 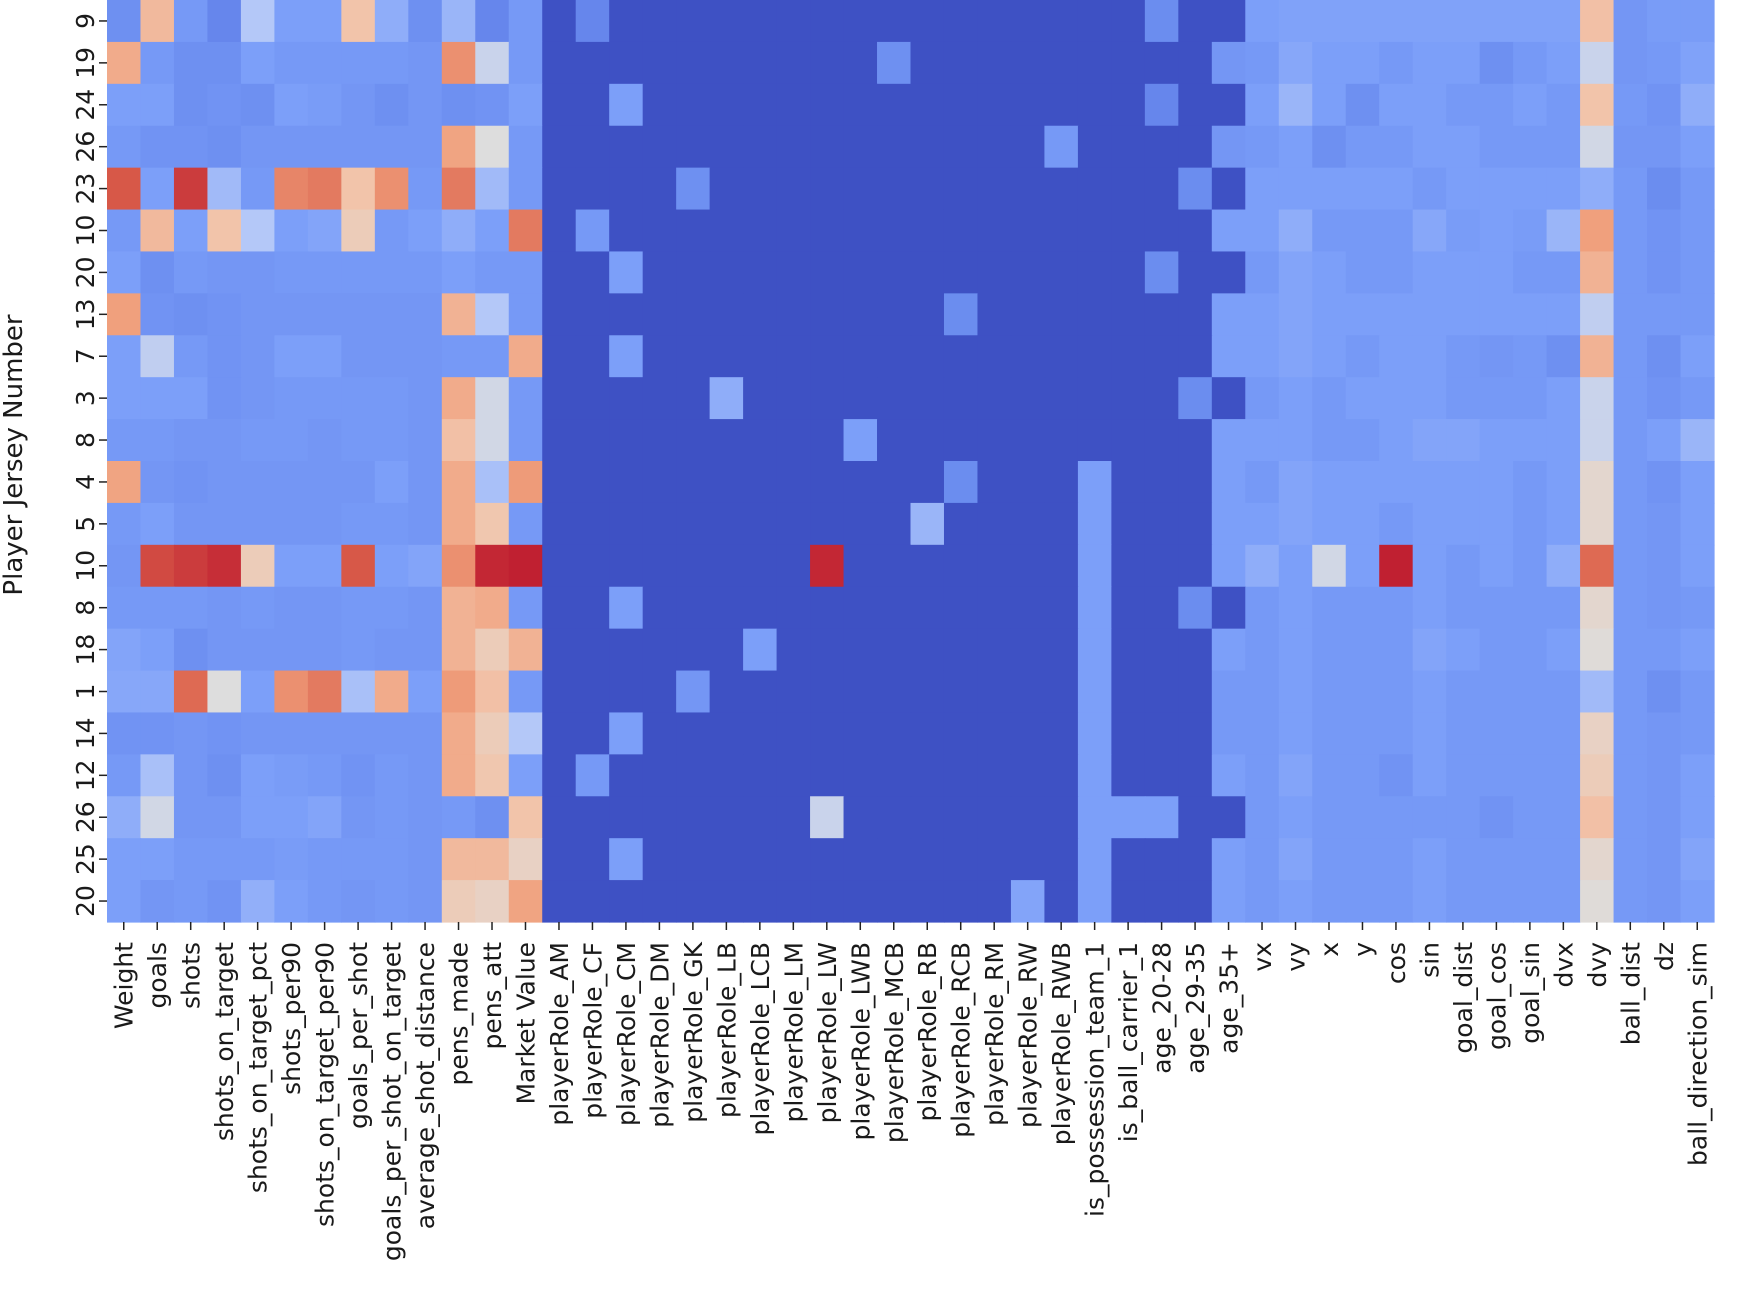 I want to click on x-tick-label: age_20-28, so click(x=1162, y=1008).